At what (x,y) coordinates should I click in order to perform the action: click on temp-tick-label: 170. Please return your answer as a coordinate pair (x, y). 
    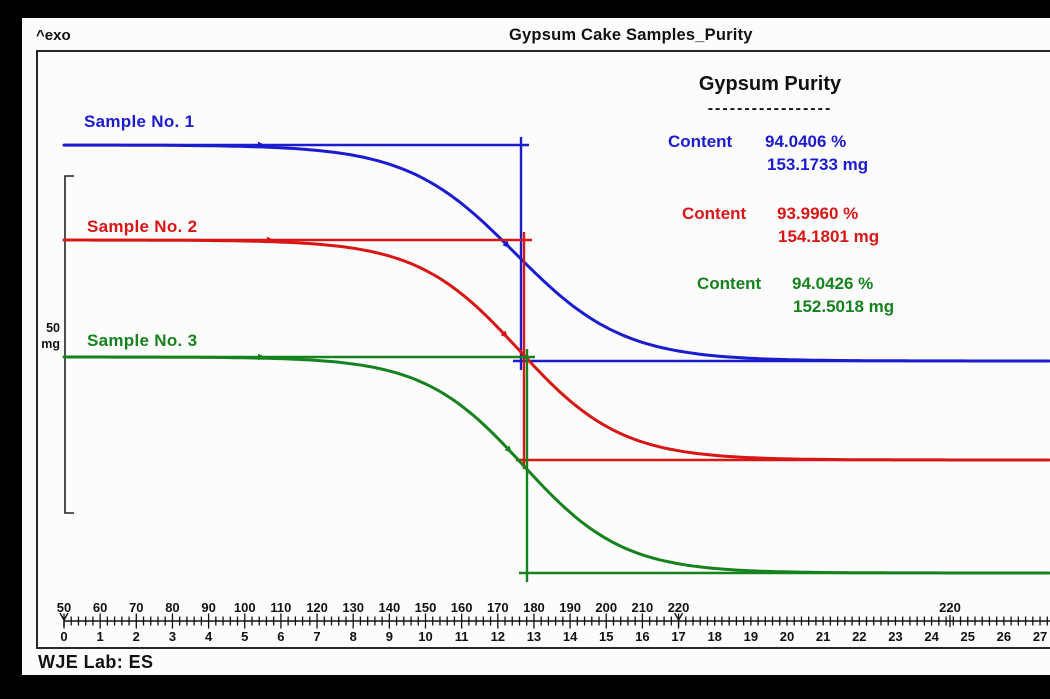
    Looking at the image, I should click on (498, 607).